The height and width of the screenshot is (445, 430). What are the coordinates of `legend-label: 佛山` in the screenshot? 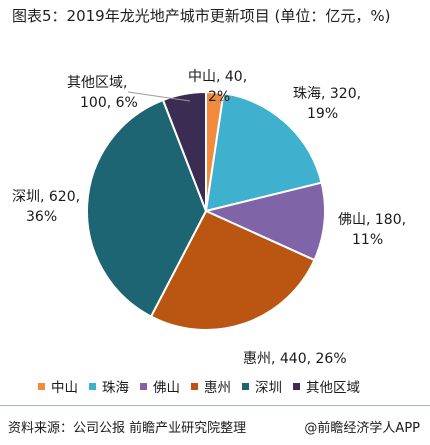 It's located at (166, 388).